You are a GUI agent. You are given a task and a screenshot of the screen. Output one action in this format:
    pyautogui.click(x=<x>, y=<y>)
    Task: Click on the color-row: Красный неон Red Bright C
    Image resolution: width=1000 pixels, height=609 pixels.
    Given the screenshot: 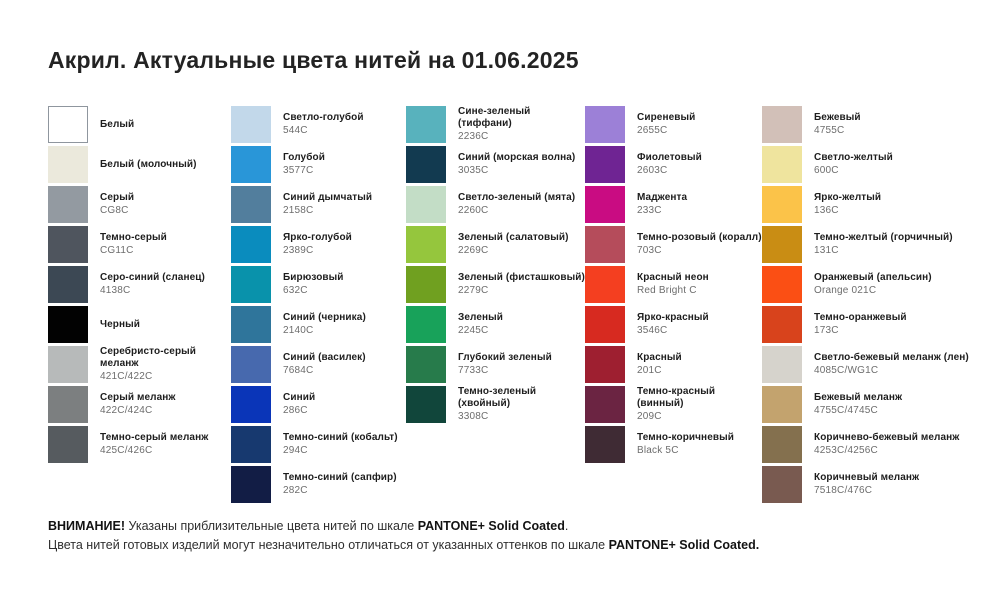 What is the action you would take?
    pyautogui.click(x=673, y=284)
    